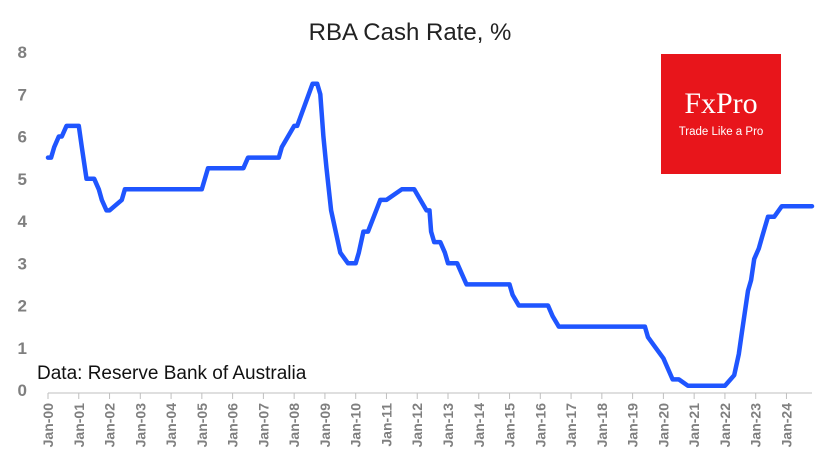  I want to click on x-tick-label: Jan-05, so click(202, 425).